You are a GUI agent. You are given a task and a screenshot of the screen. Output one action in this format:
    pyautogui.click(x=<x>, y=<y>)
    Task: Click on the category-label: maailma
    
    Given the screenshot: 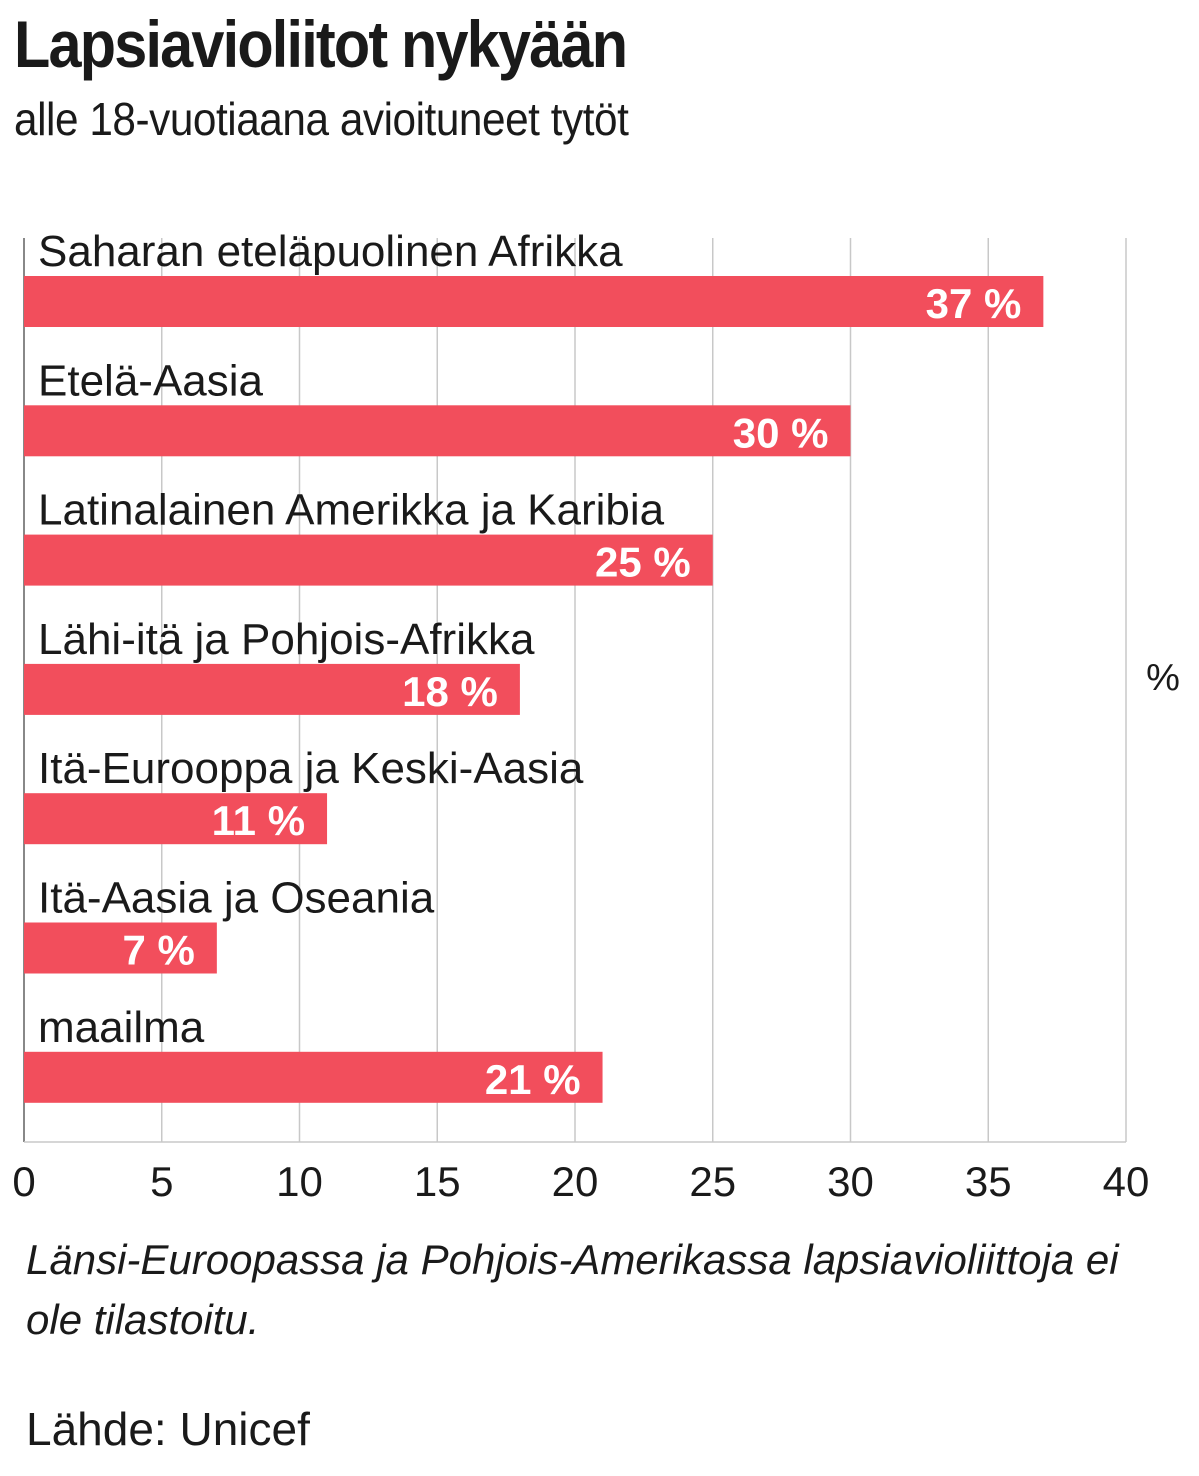 What is the action you would take?
    pyautogui.click(x=121, y=1027)
    